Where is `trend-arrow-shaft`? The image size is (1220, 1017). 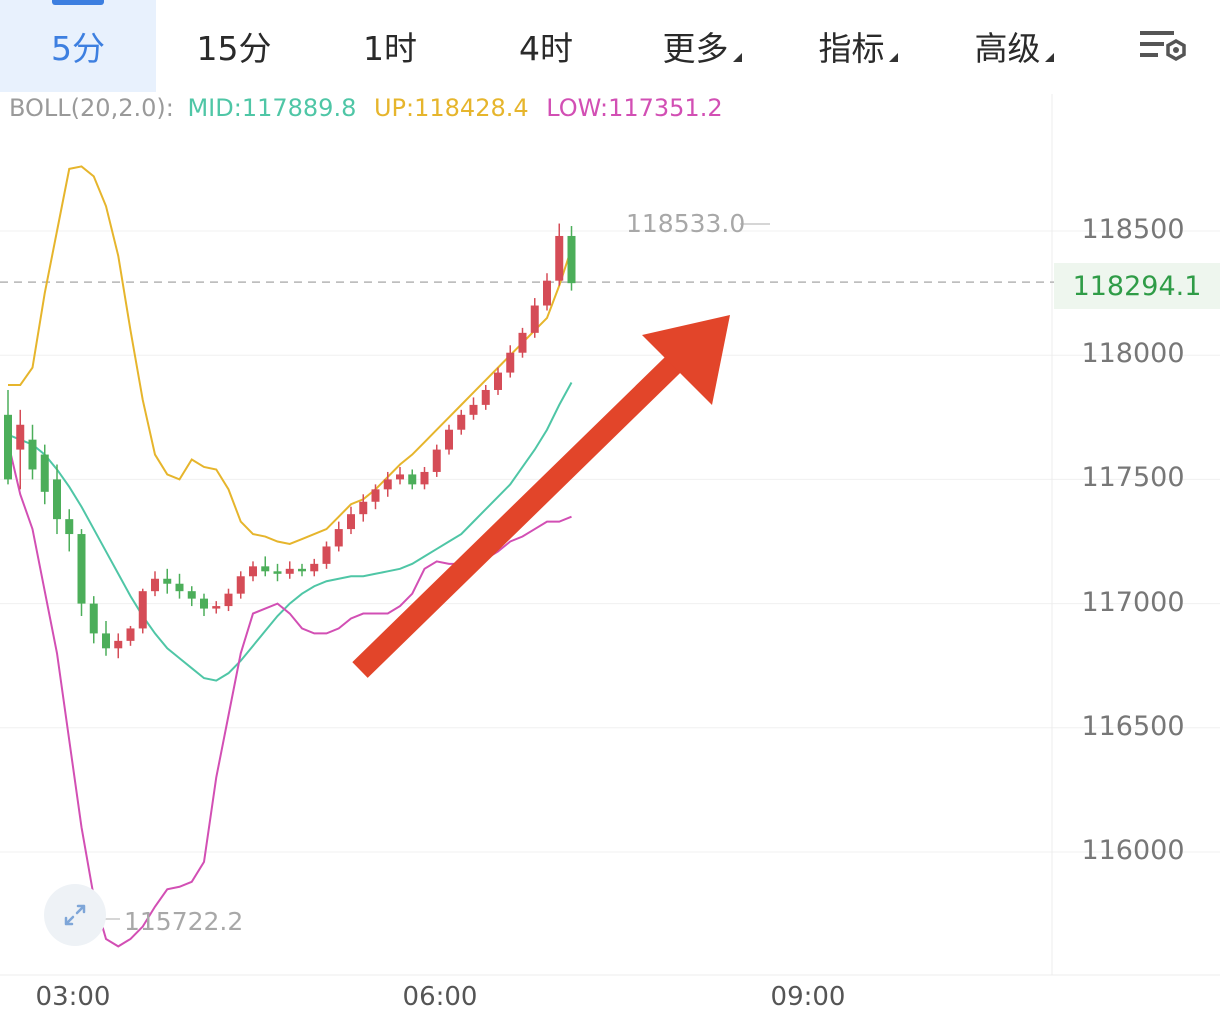
trend-arrow-shaft is located at coordinates (525, 509).